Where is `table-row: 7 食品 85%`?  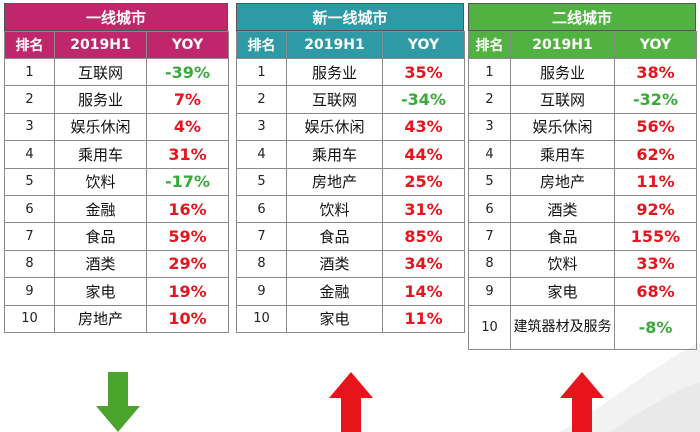
table-row: 7 食品 85% is located at coordinates (350, 236).